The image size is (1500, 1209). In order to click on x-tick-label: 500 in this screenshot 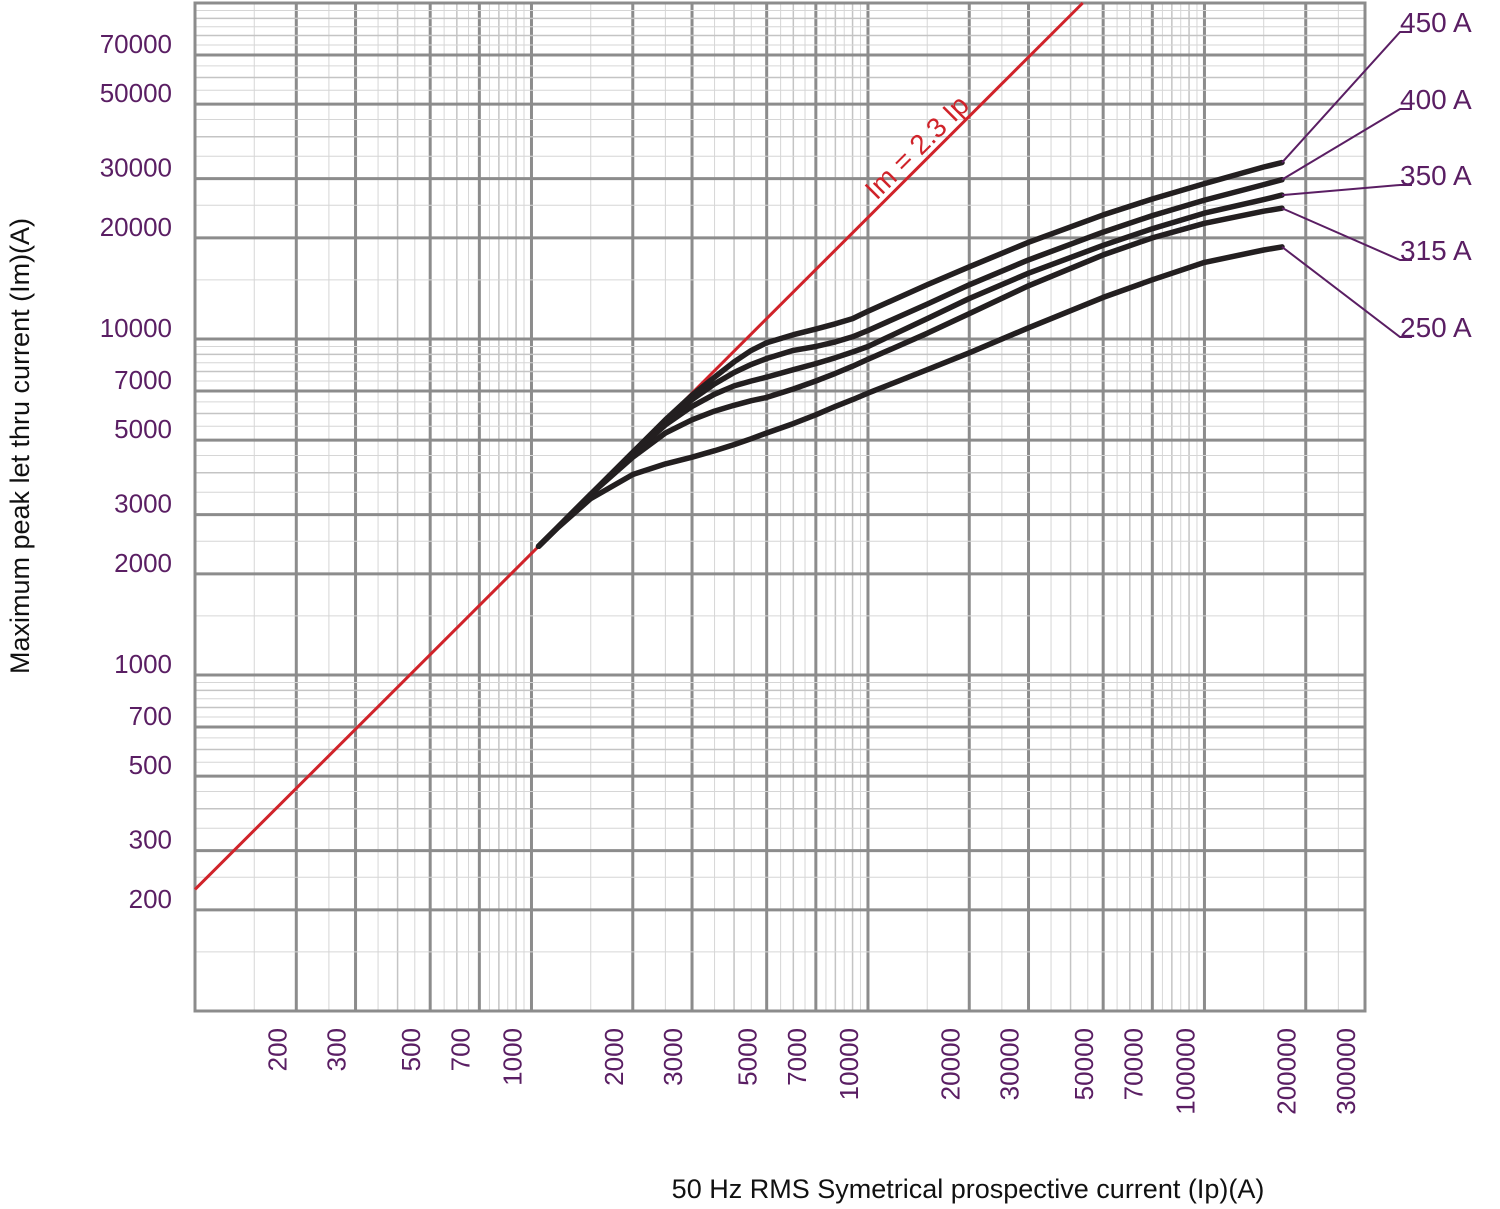, I will do `click(411, 1049)`.